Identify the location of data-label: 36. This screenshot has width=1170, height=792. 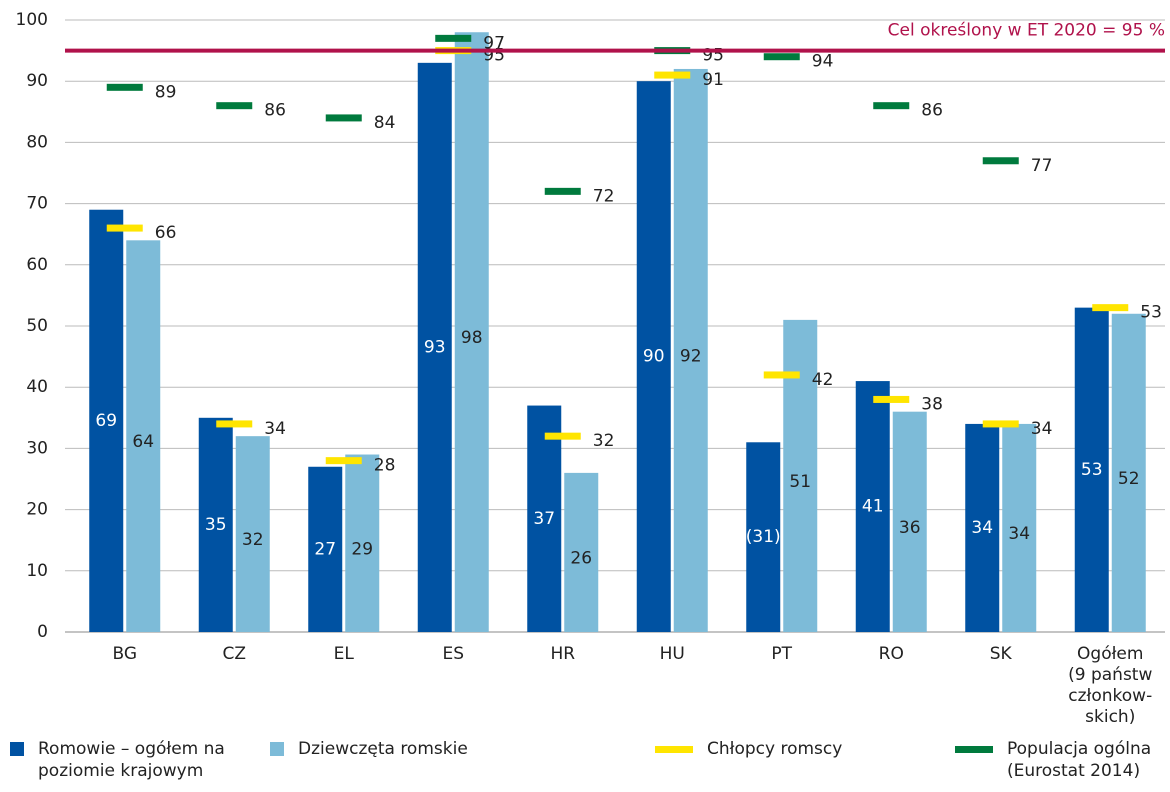
(910, 528).